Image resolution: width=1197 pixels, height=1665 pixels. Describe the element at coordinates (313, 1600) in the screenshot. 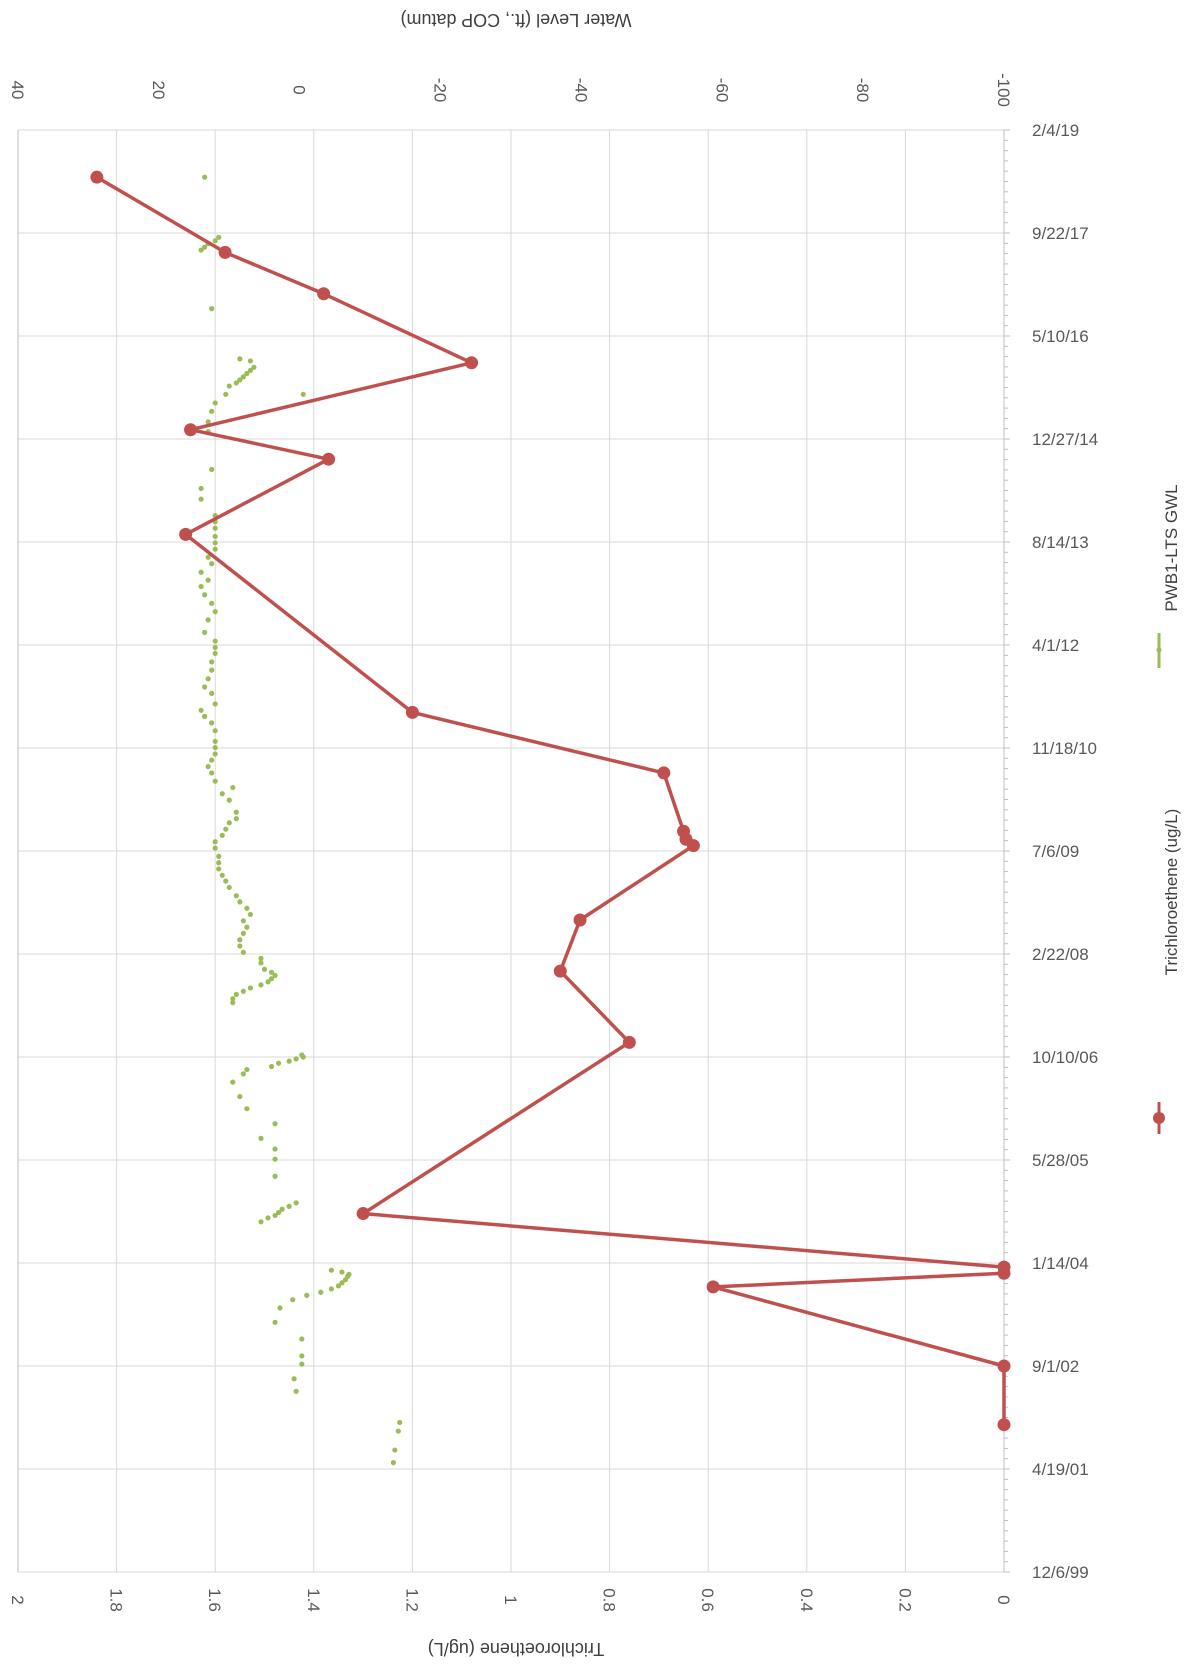

I see `primary-tick-label: 1.4` at that location.